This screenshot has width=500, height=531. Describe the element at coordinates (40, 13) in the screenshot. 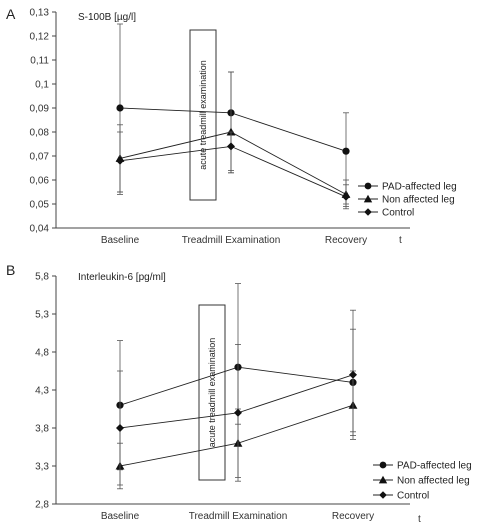

I see `panel-a-y-tick-label: 0,13` at that location.